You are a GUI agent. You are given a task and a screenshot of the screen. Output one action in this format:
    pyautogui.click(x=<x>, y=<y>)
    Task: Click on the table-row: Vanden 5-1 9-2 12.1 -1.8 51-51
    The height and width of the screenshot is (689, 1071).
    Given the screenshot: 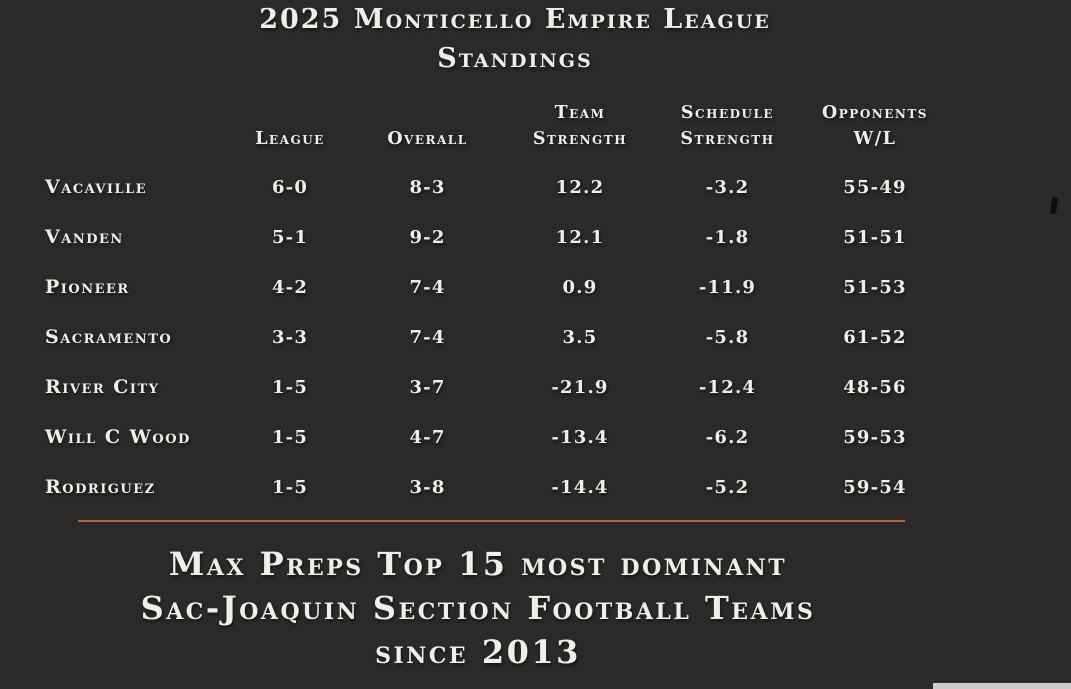 What is the action you would take?
    pyautogui.click(x=495, y=237)
    